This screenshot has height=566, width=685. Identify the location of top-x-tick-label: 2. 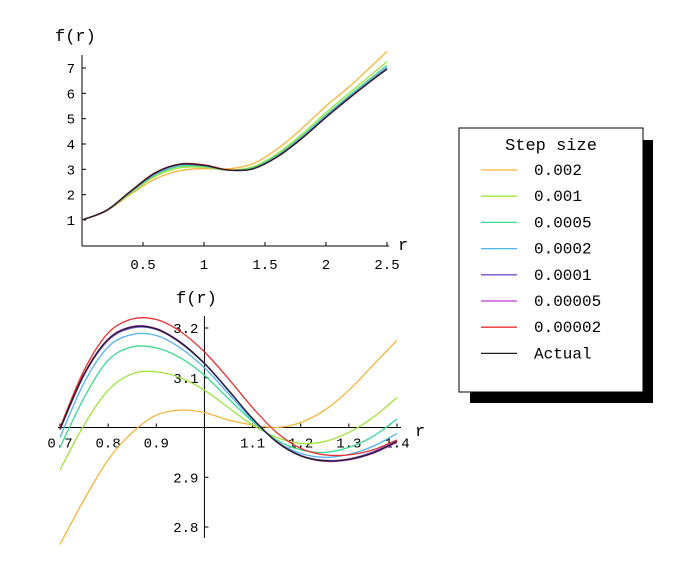
(326, 266).